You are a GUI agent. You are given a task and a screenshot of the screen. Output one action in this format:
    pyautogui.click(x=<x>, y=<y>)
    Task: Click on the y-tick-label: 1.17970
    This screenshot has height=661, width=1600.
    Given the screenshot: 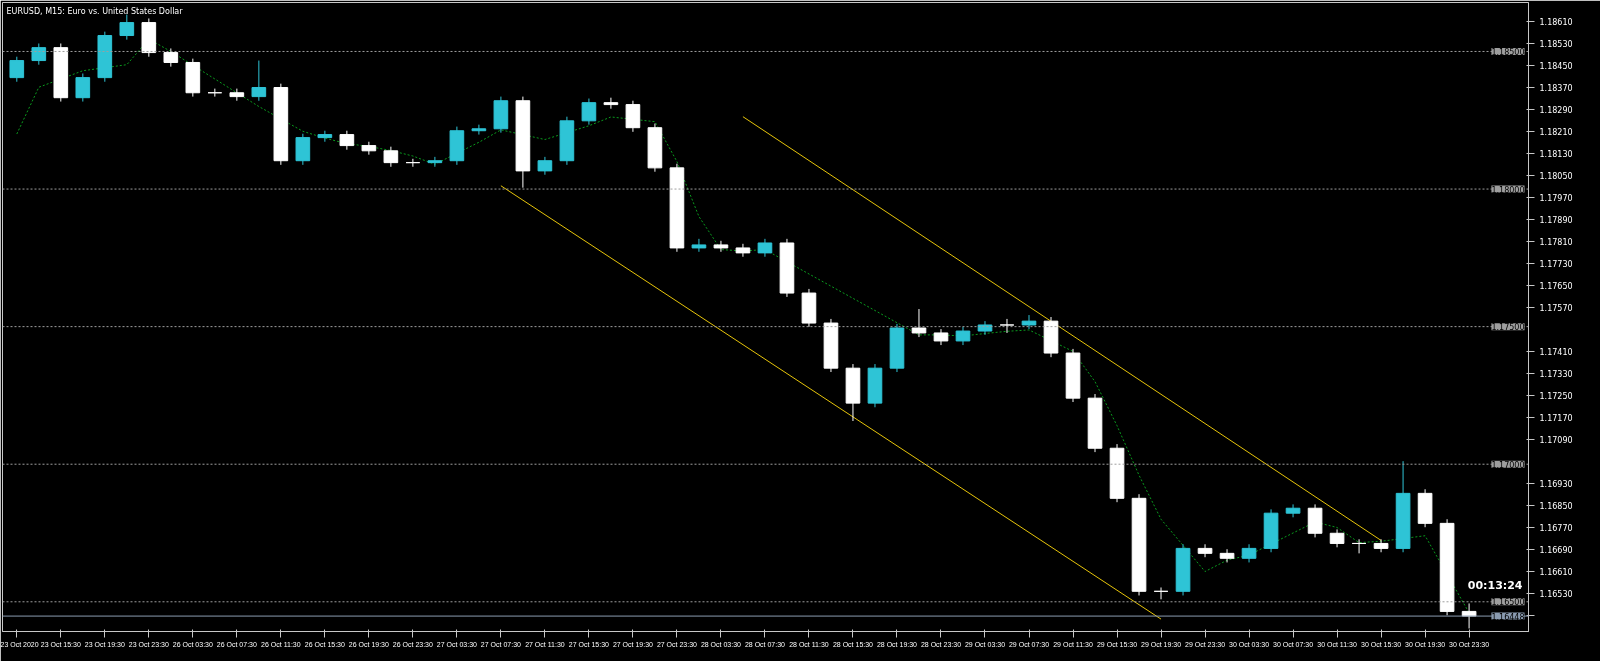 What is the action you would take?
    pyautogui.click(x=1556, y=198)
    